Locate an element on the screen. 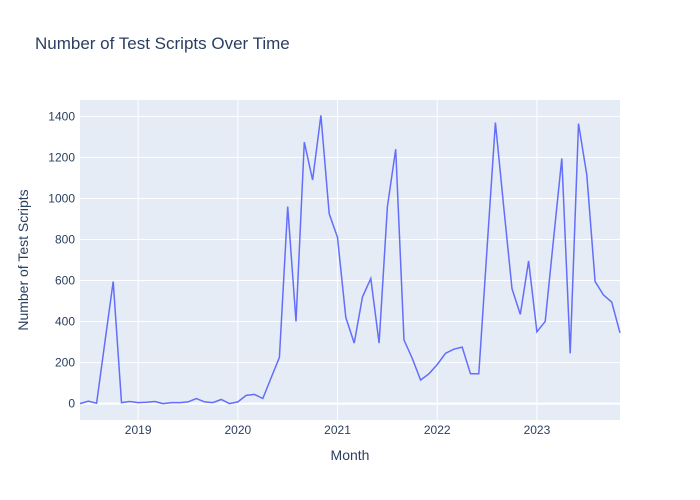 This screenshot has height=500, width=700. x-tick-label: 2023 is located at coordinates (537, 430).